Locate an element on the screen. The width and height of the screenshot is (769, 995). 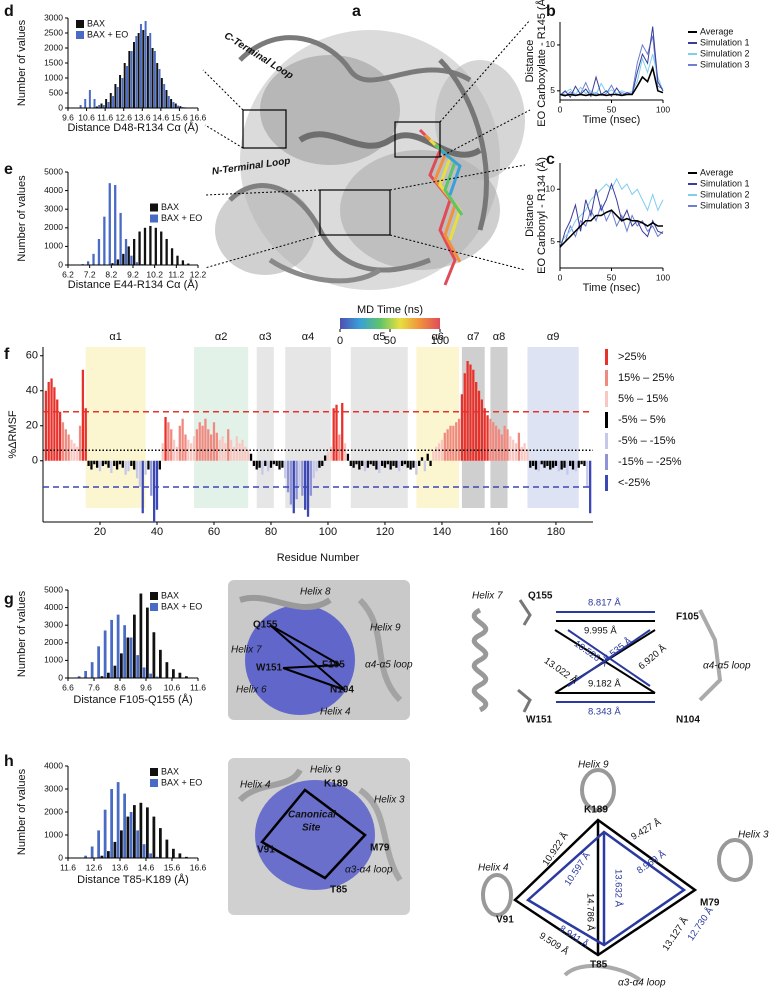
y-axis-label: EO Carboxylate - R145 (Å) is located at coordinates (541, 63).